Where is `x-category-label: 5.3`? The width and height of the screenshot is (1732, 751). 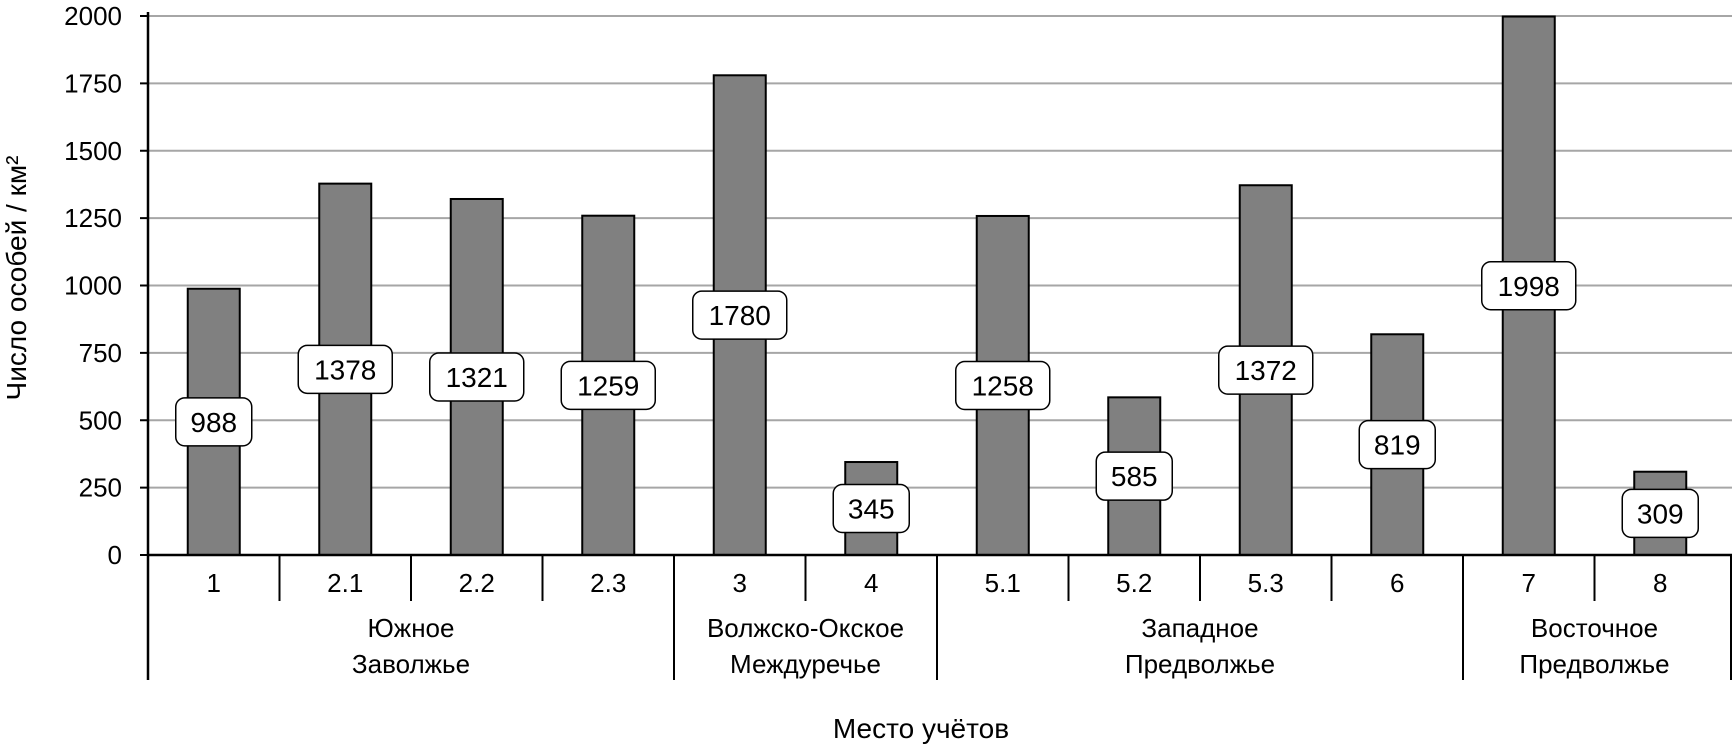
x-category-label: 5.3 is located at coordinates (1266, 583).